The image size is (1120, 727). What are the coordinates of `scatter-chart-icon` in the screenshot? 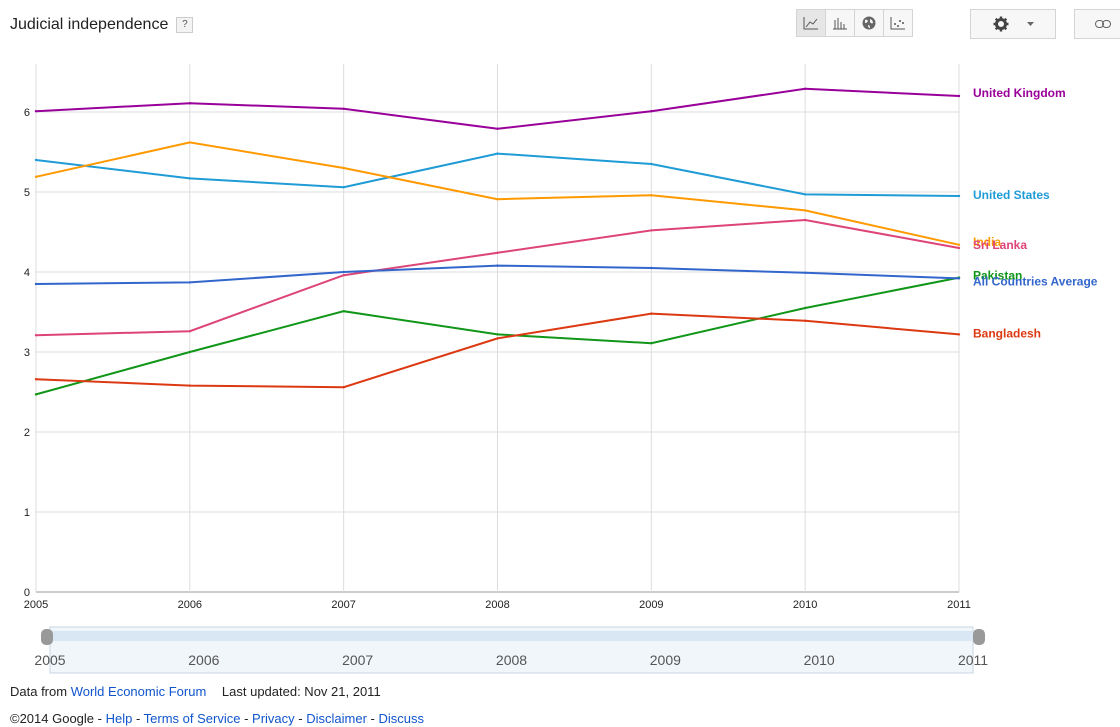 It's located at (897, 23).